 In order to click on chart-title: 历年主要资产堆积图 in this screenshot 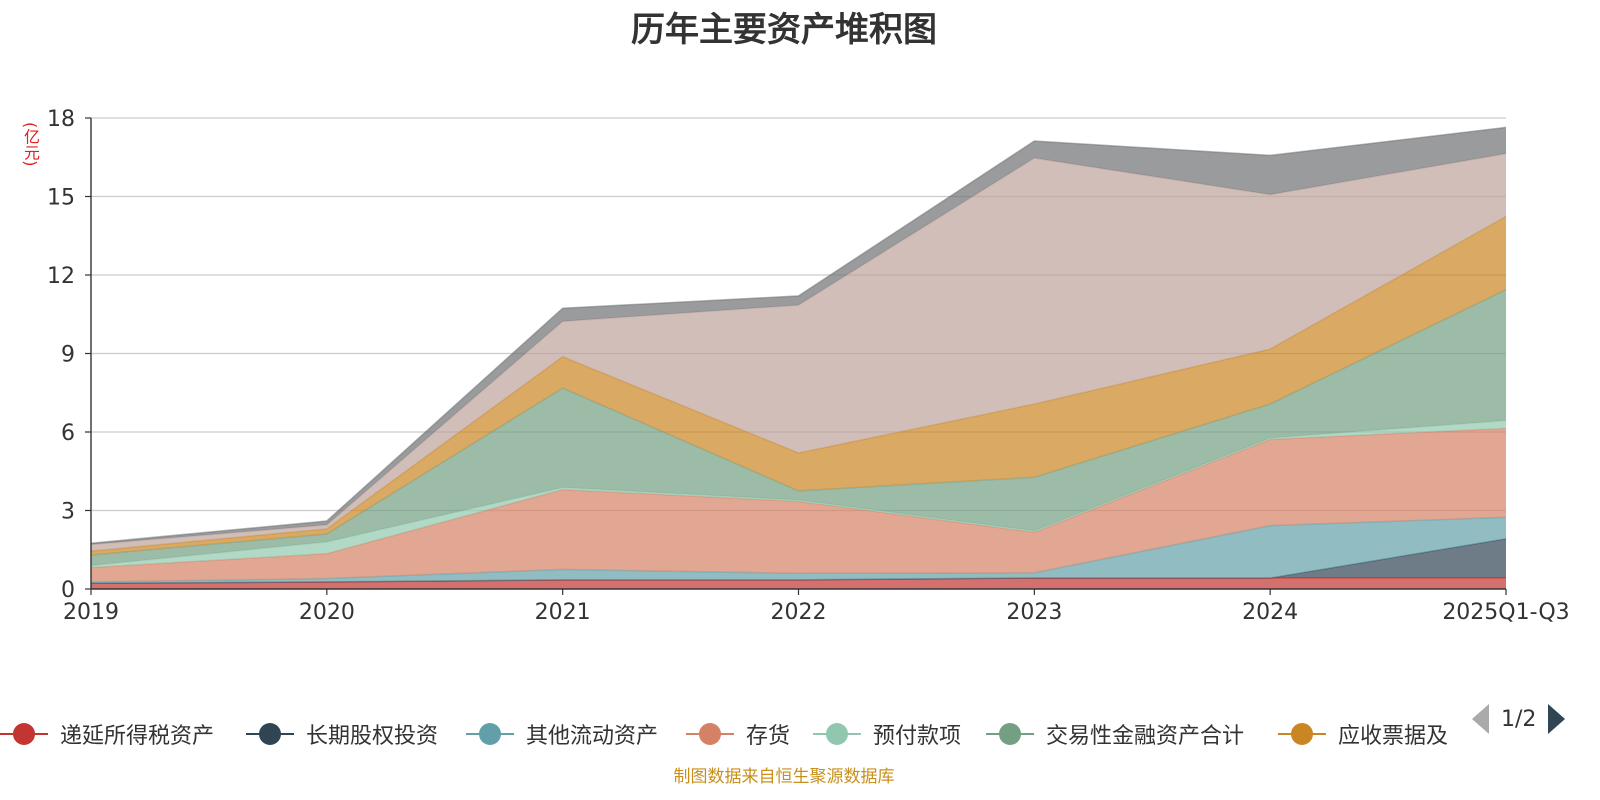, I will do `click(784, 30)`.